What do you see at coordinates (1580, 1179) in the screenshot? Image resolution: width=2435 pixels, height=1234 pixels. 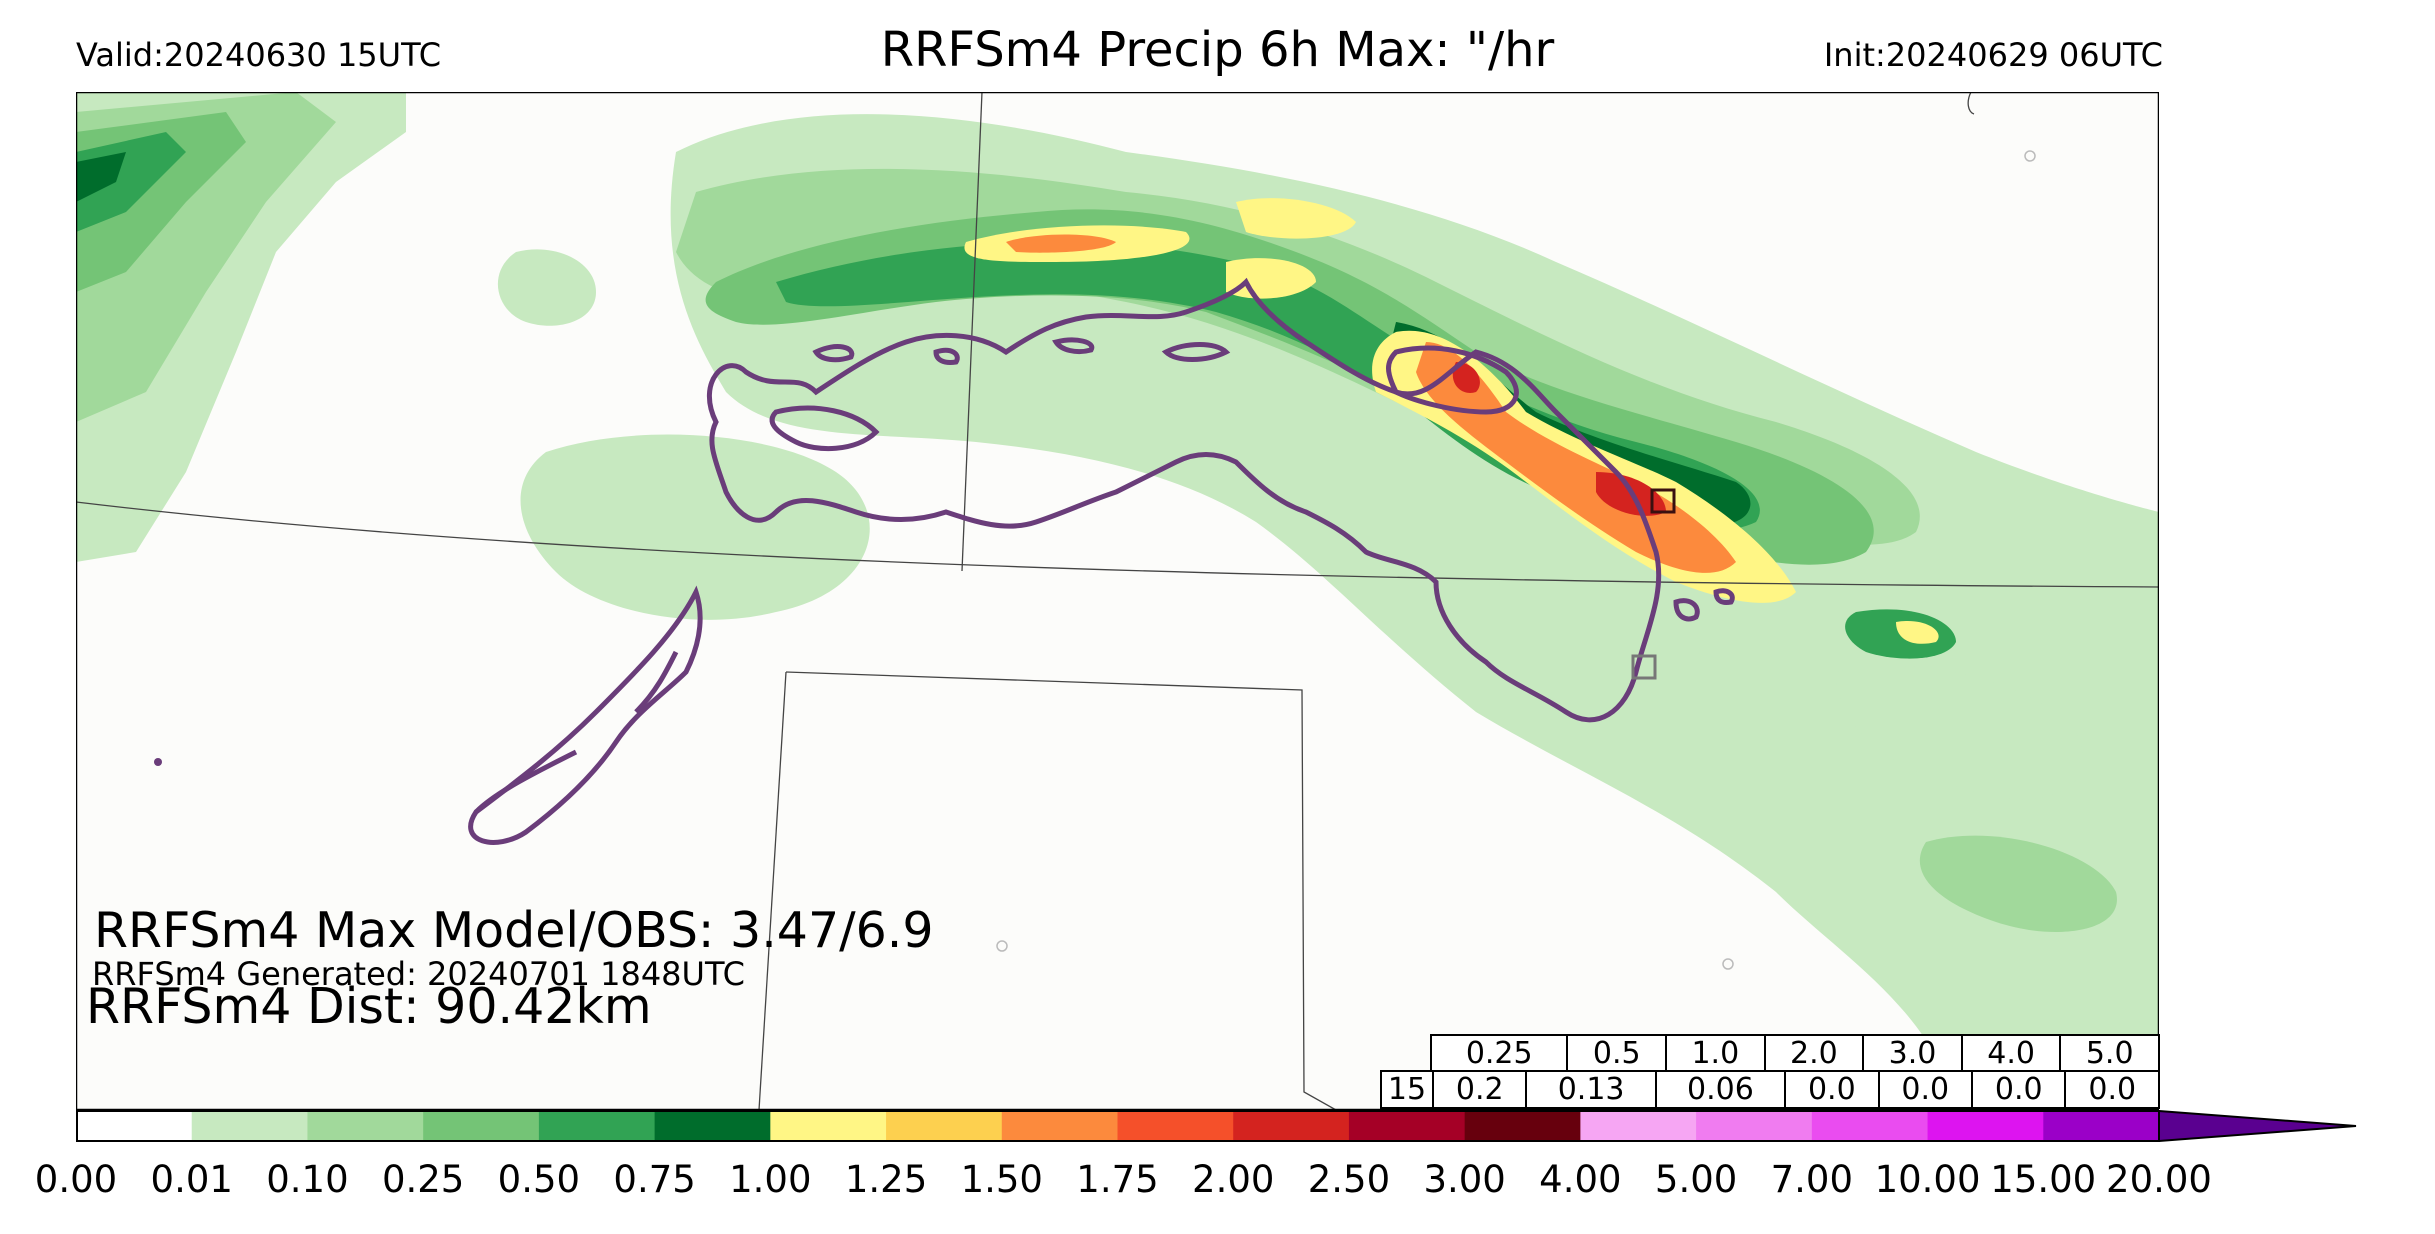 I see `colorbar-tick-label: 4.00` at bounding box center [1580, 1179].